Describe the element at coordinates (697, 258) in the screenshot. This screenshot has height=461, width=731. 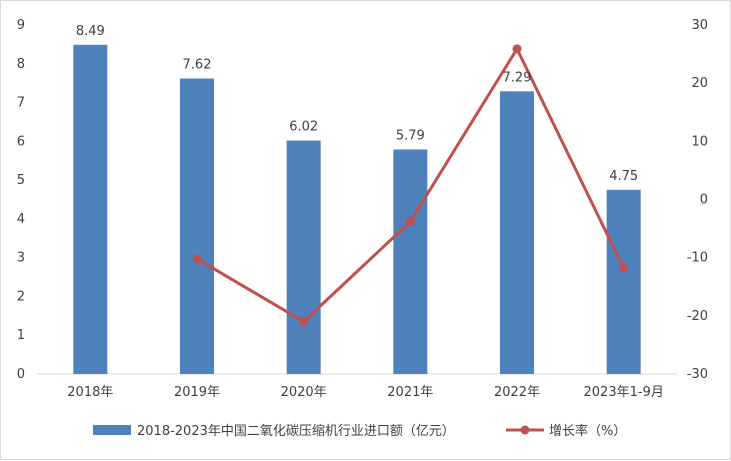
I see `y-right-tick: -10` at that location.